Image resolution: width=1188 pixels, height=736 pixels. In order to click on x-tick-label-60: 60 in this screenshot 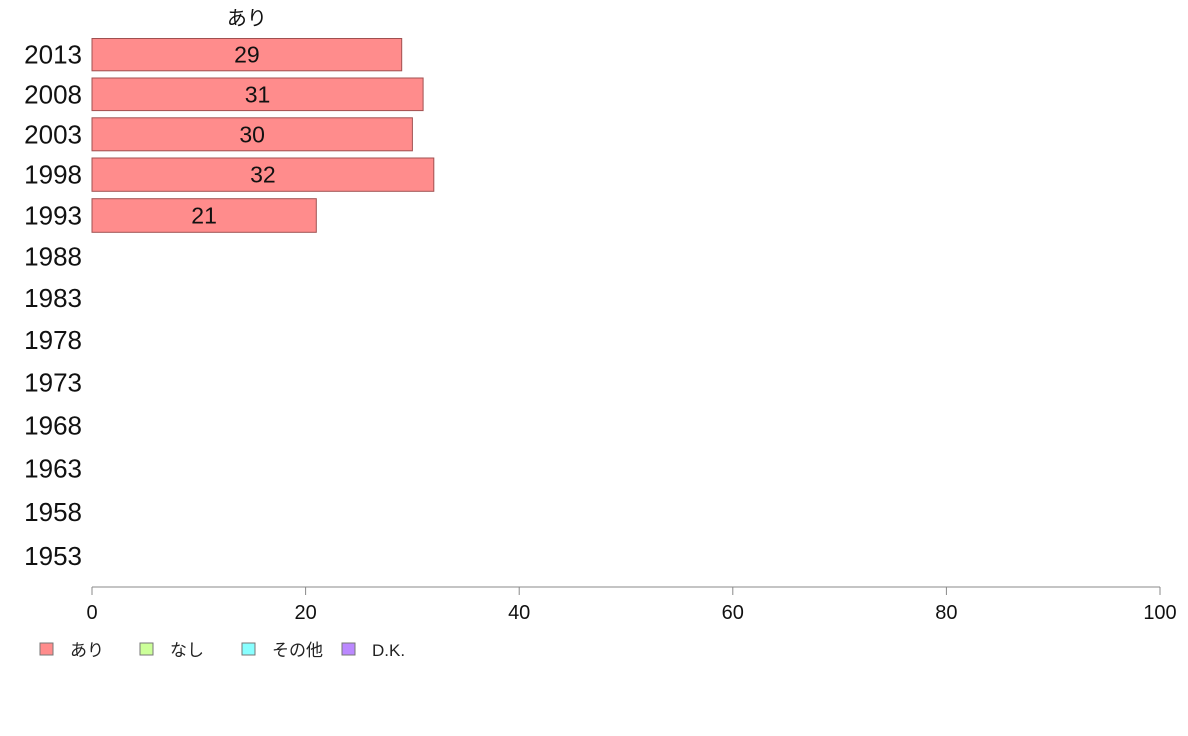, I will do `click(733, 613)`.